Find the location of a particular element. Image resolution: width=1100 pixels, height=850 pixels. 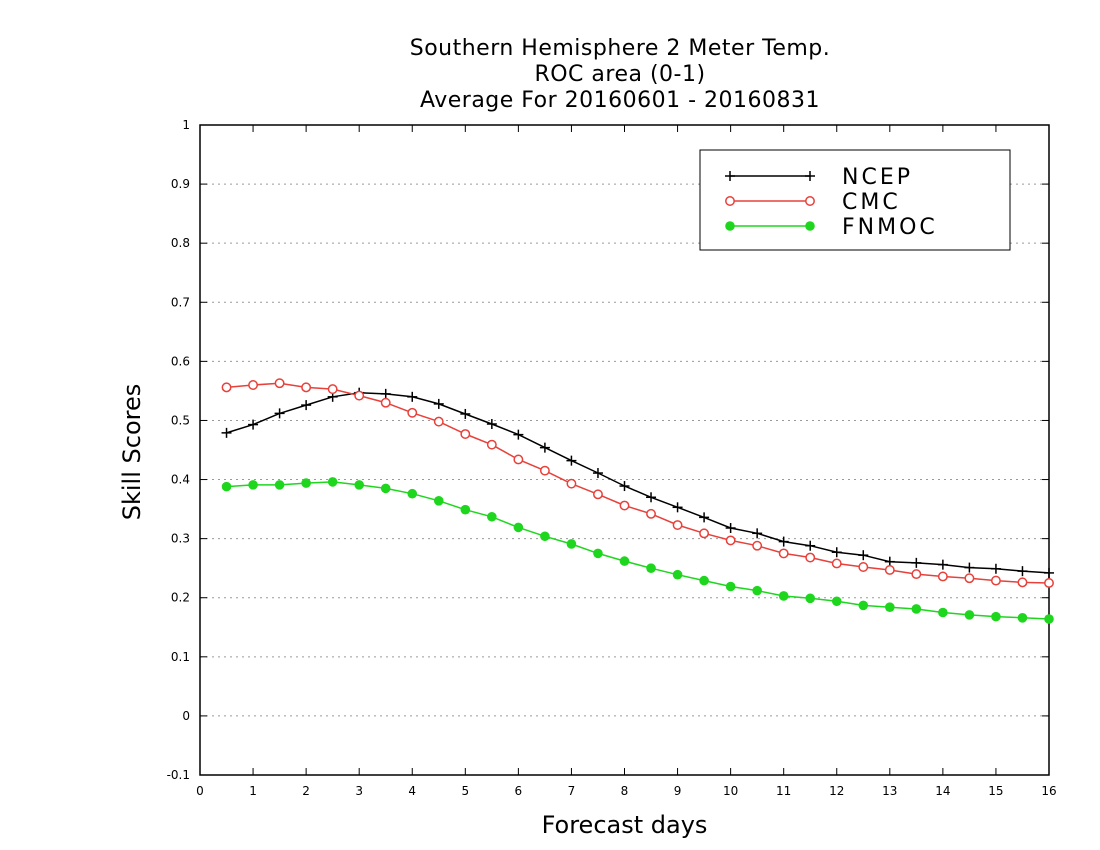

series-fnmoc is located at coordinates (637, 550).